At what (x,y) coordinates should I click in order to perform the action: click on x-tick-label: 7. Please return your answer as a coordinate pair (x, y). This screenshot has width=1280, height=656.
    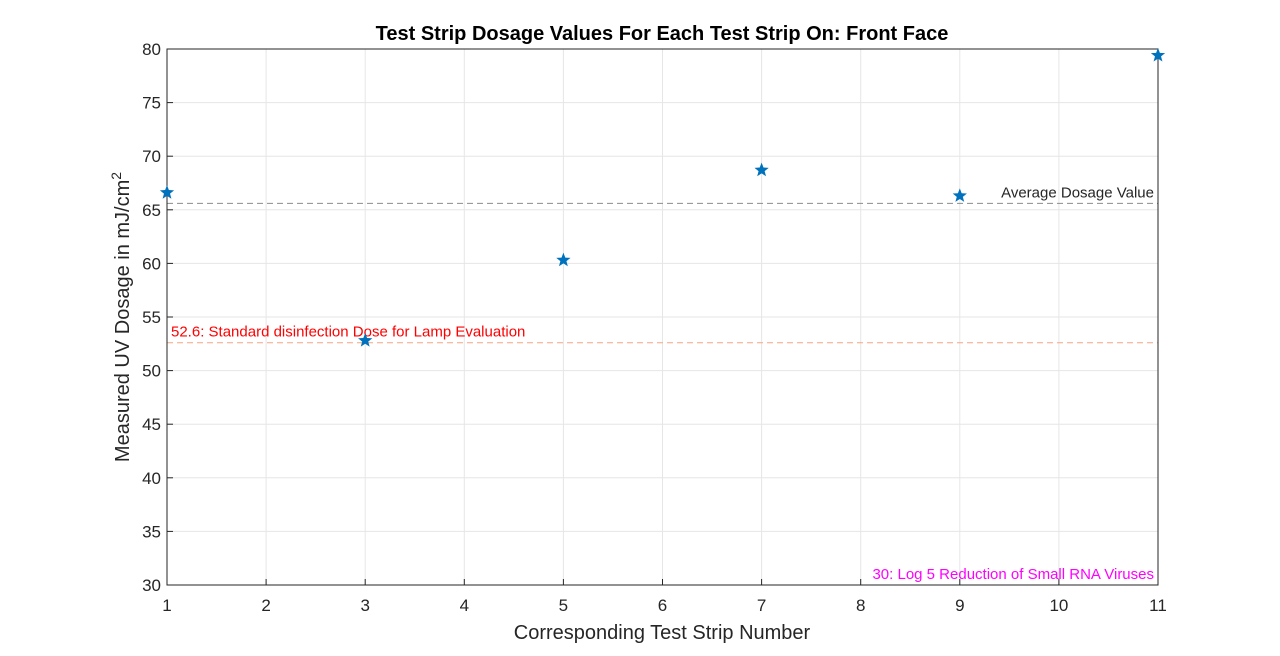
    Looking at the image, I should click on (761, 605).